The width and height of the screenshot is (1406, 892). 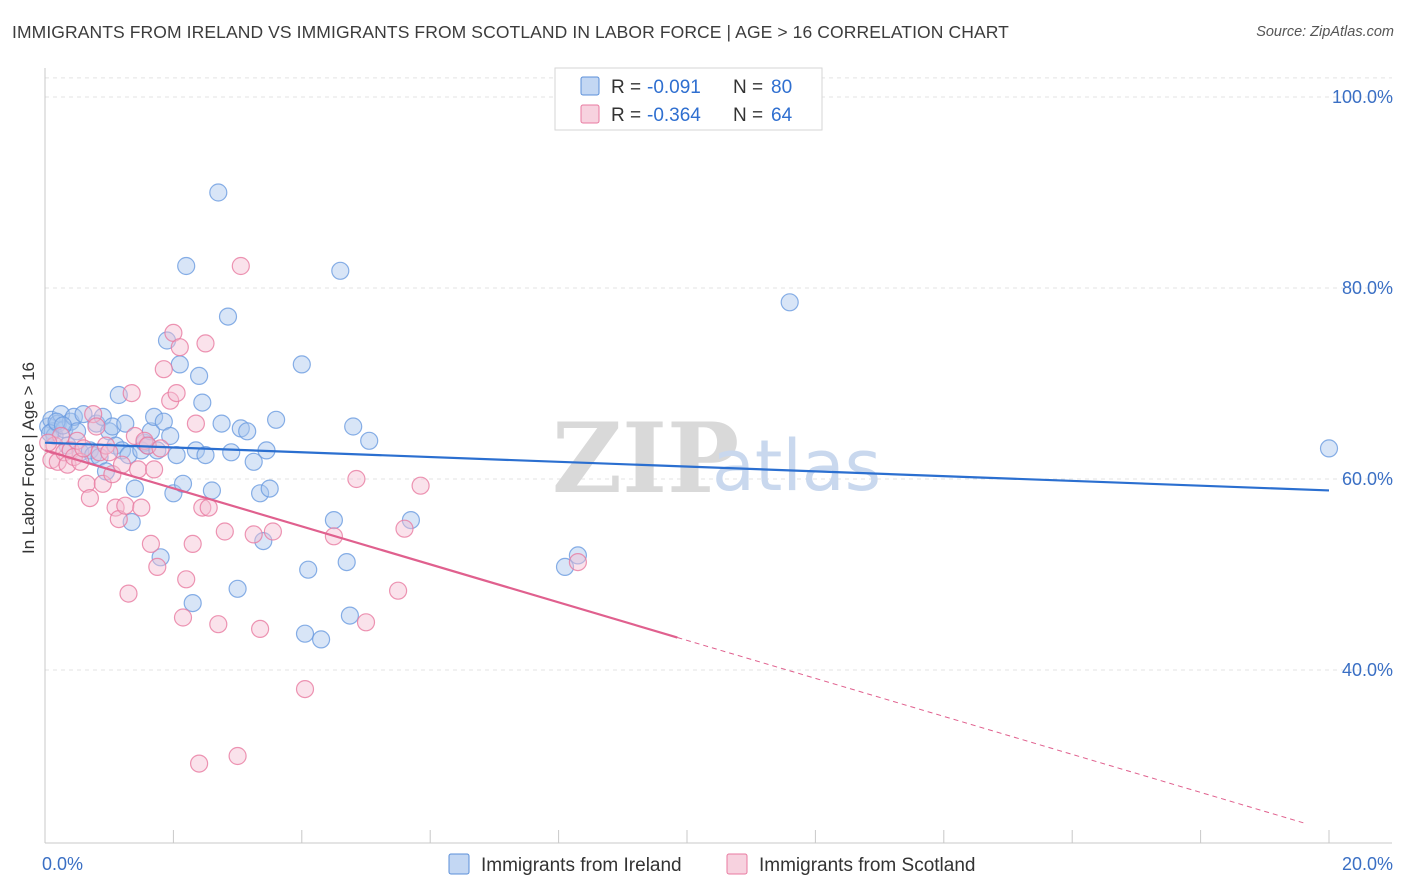 I want to click on bottom-legend-label-scotland: Immigrants from Scotland, so click(x=867, y=865).